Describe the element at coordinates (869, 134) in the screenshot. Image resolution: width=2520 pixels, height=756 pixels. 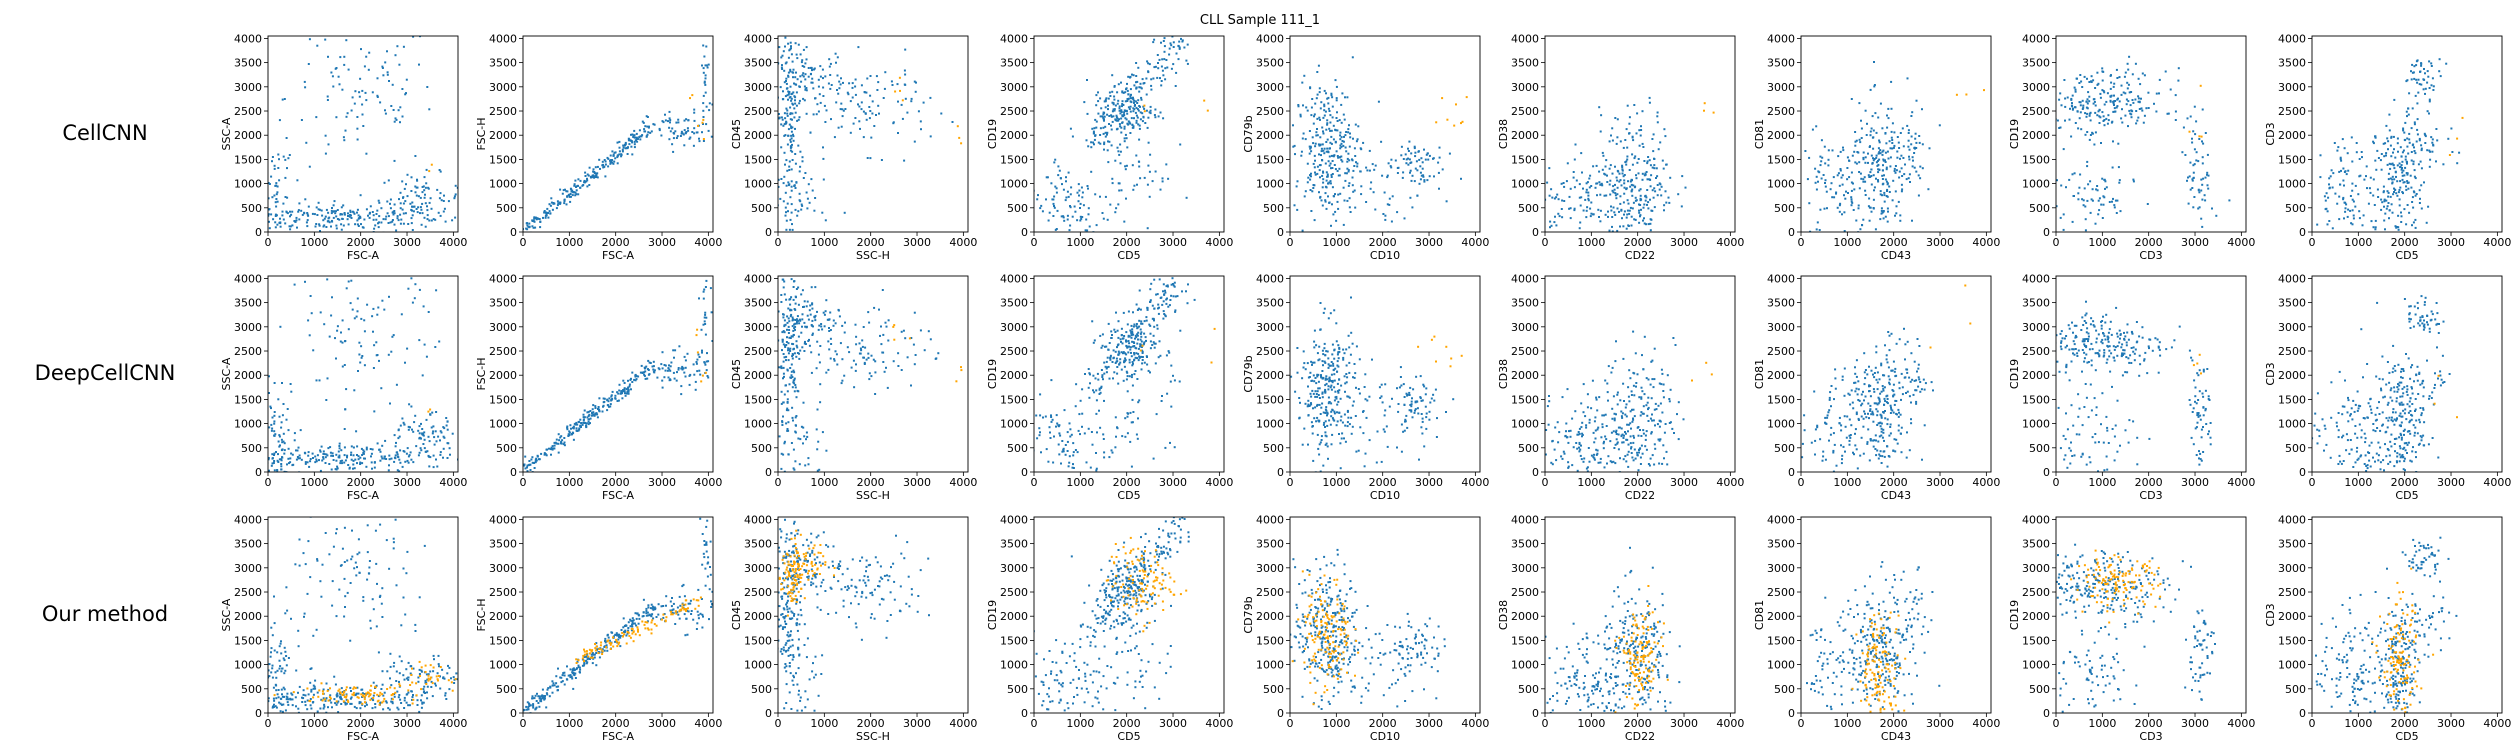
I see `points` at that location.